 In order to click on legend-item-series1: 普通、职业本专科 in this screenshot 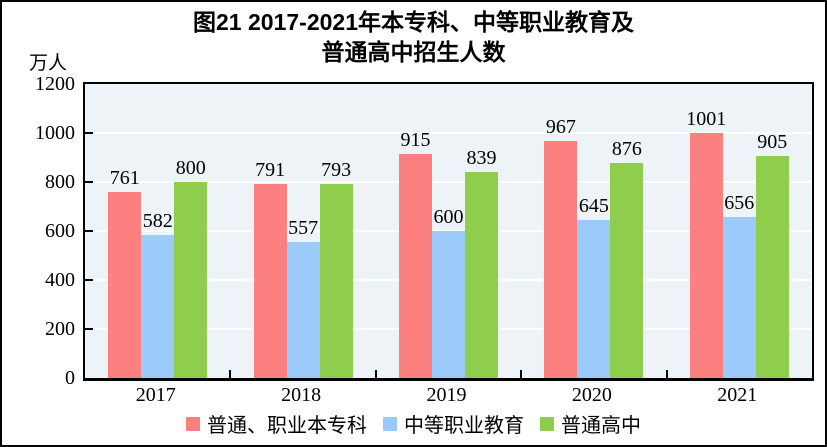, I will do `click(276, 423)`.